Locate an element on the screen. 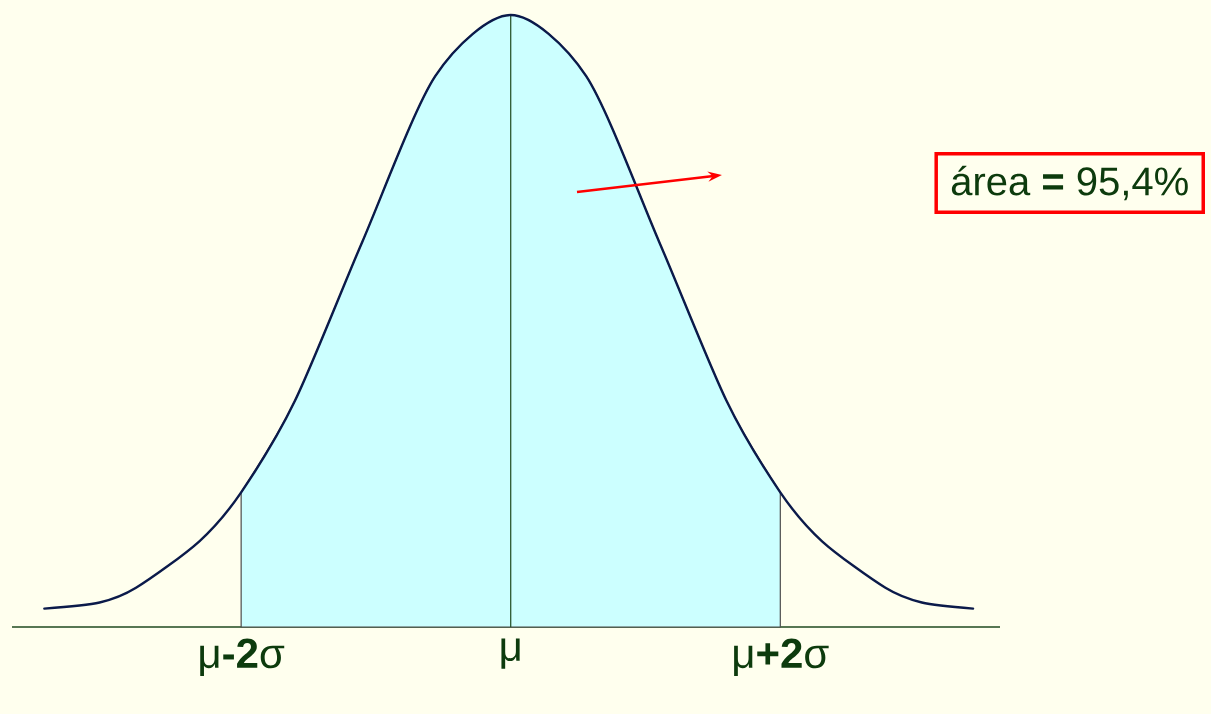  x-tick-label: μ-2σ is located at coordinates (242, 657).